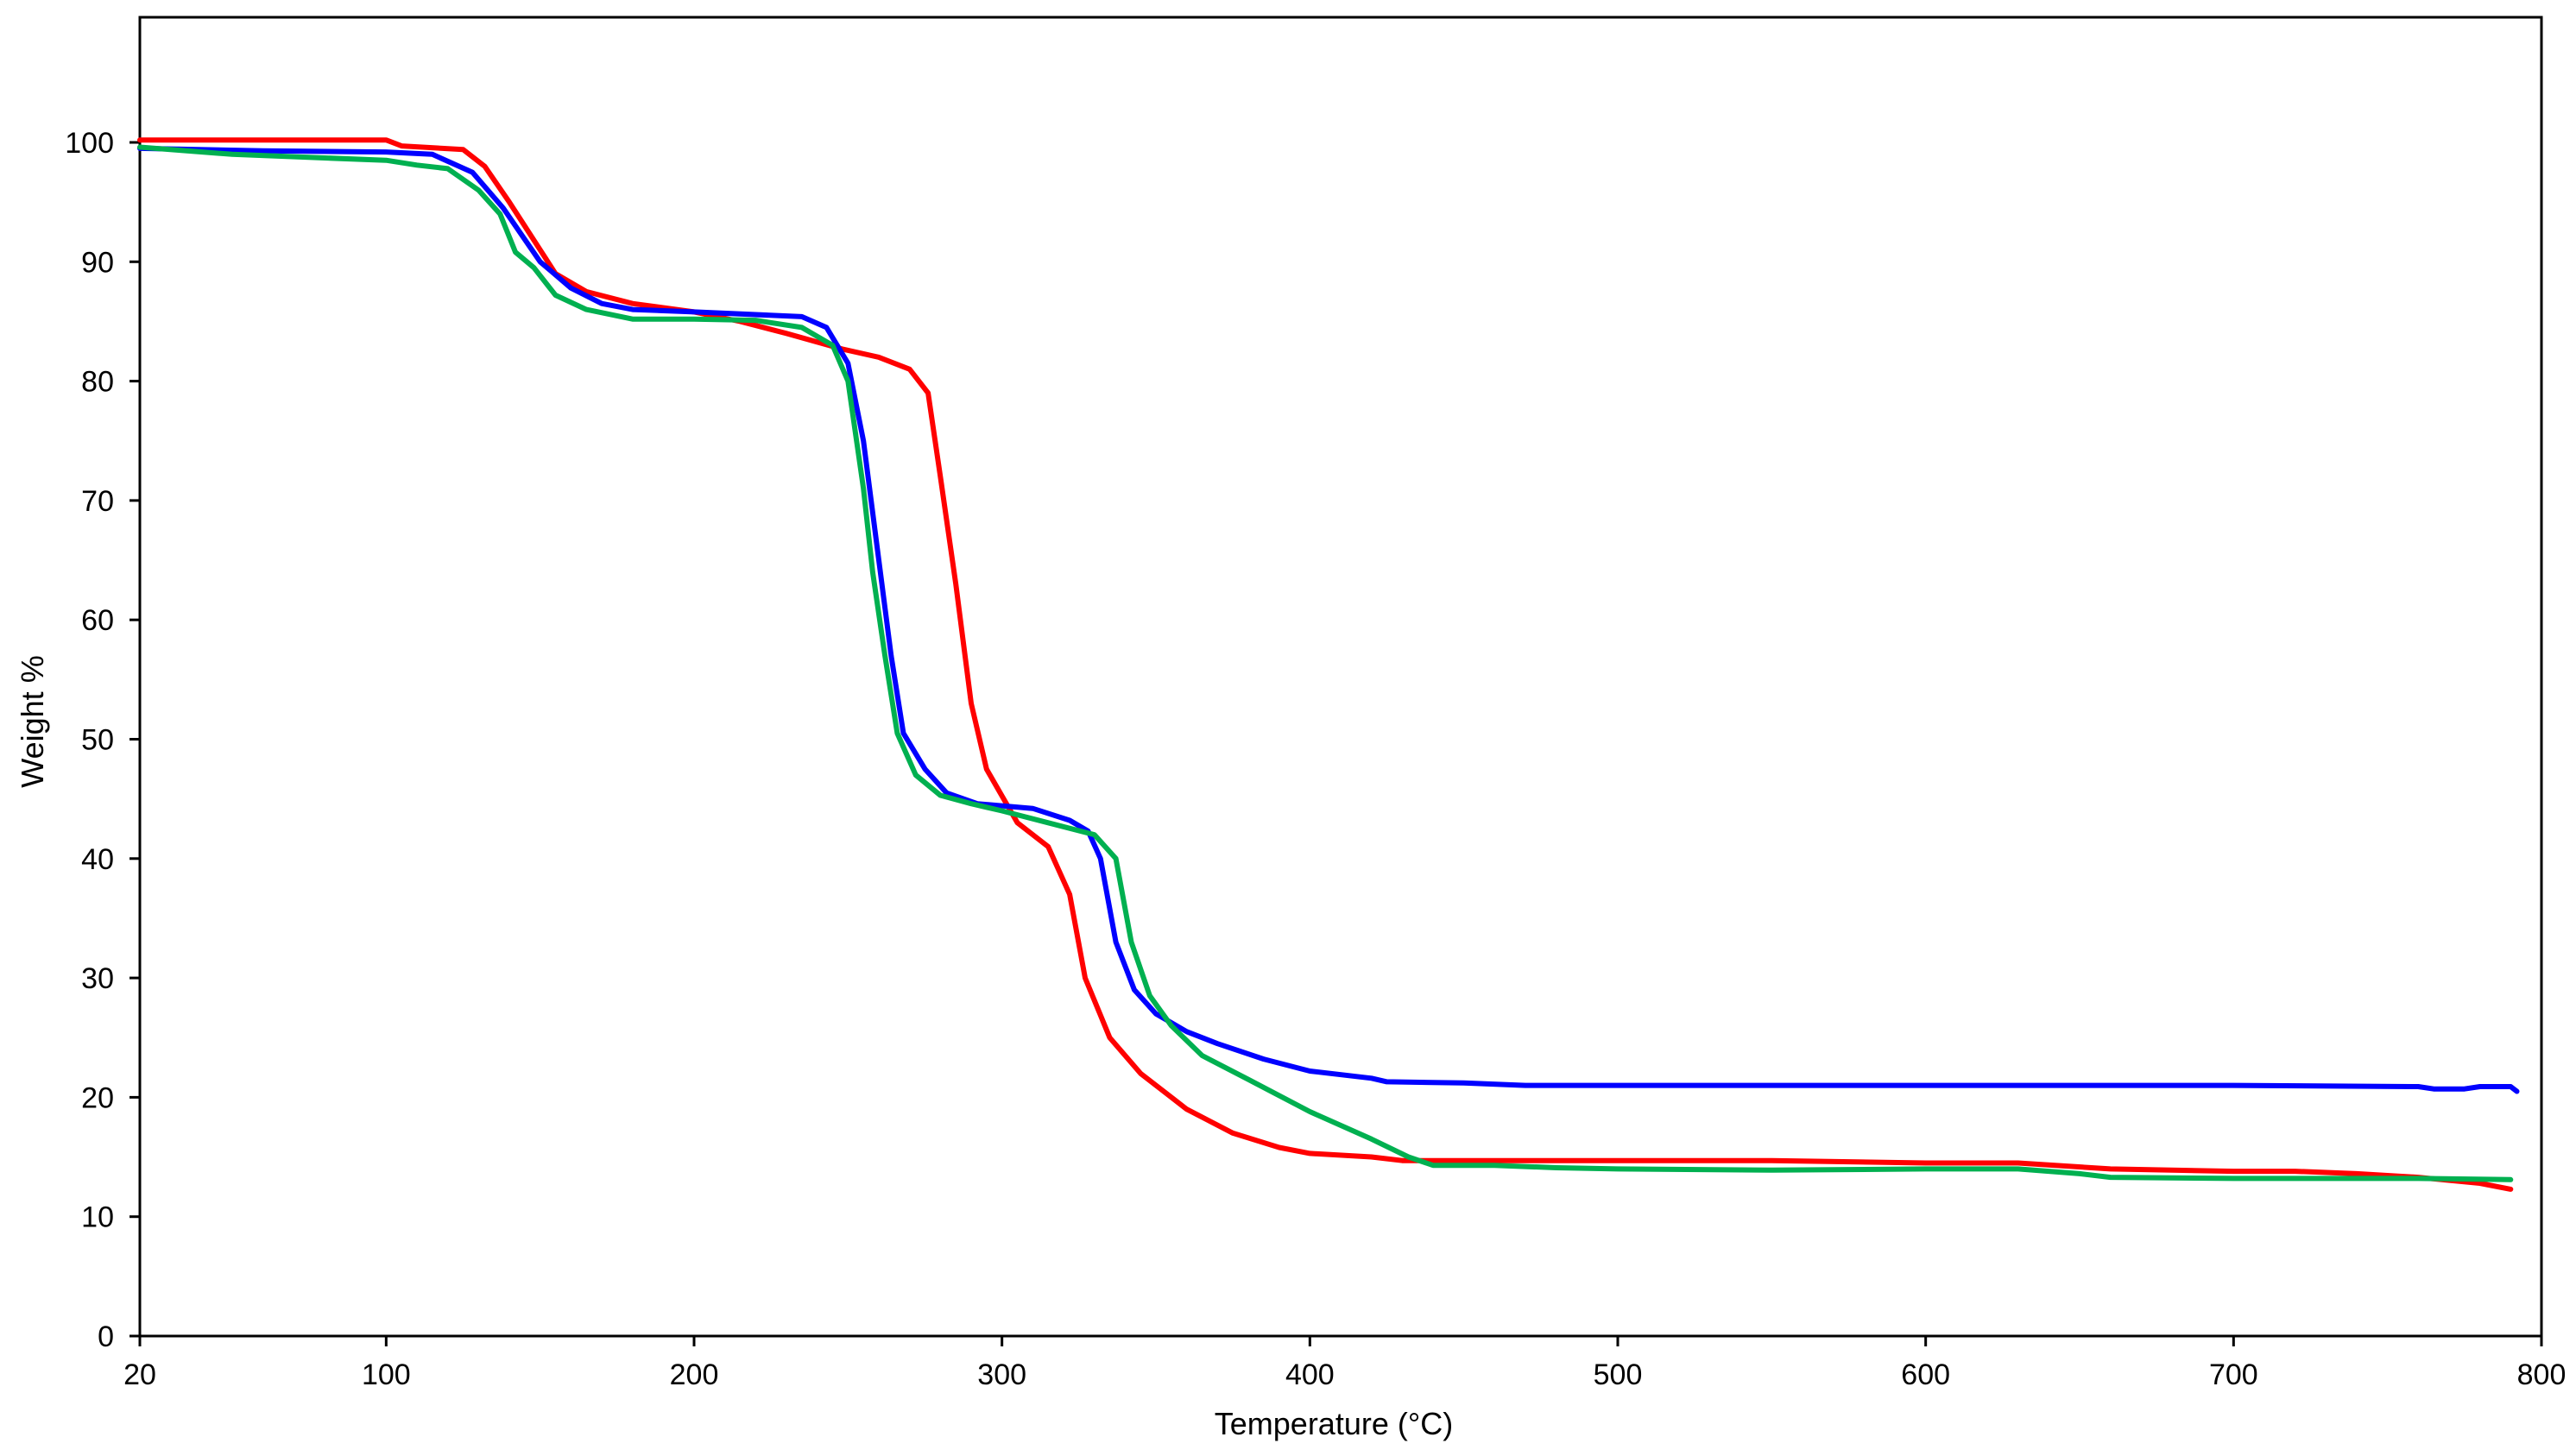 The image size is (2576, 1456). Describe the element at coordinates (386, 1375) in the screenshot. I see `x-tick-label: 100` at that location.